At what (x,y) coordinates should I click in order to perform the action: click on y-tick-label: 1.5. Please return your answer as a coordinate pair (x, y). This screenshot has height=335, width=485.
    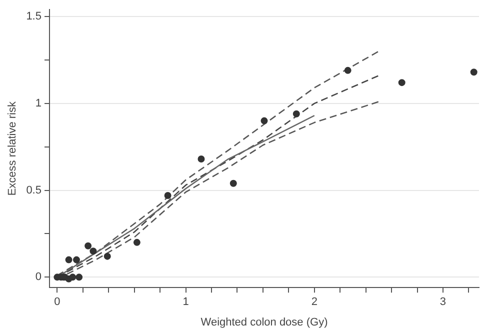
    Looking at the image, I should click on (34, 16).